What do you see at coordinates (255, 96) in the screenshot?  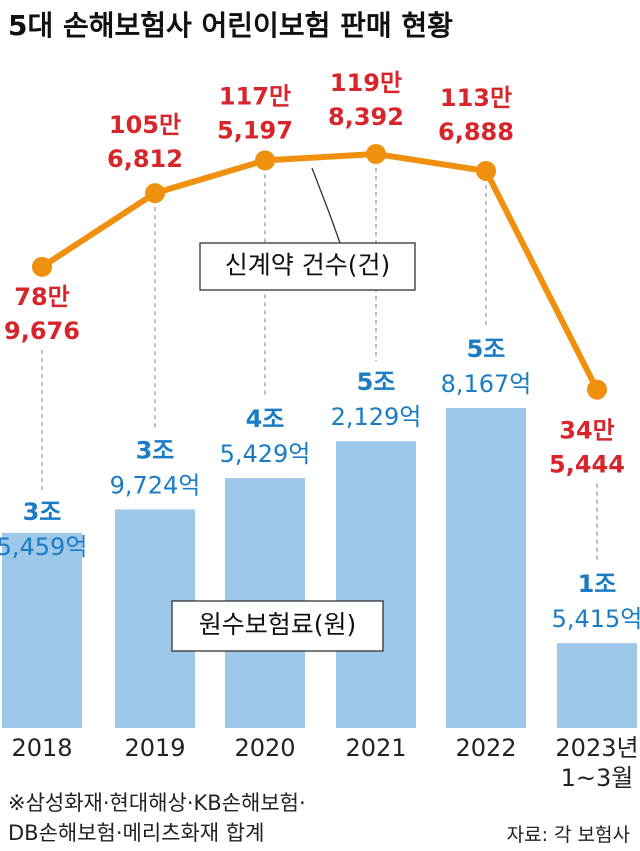 I see `line-value-label: 117만` at bounding box center [255, 96].